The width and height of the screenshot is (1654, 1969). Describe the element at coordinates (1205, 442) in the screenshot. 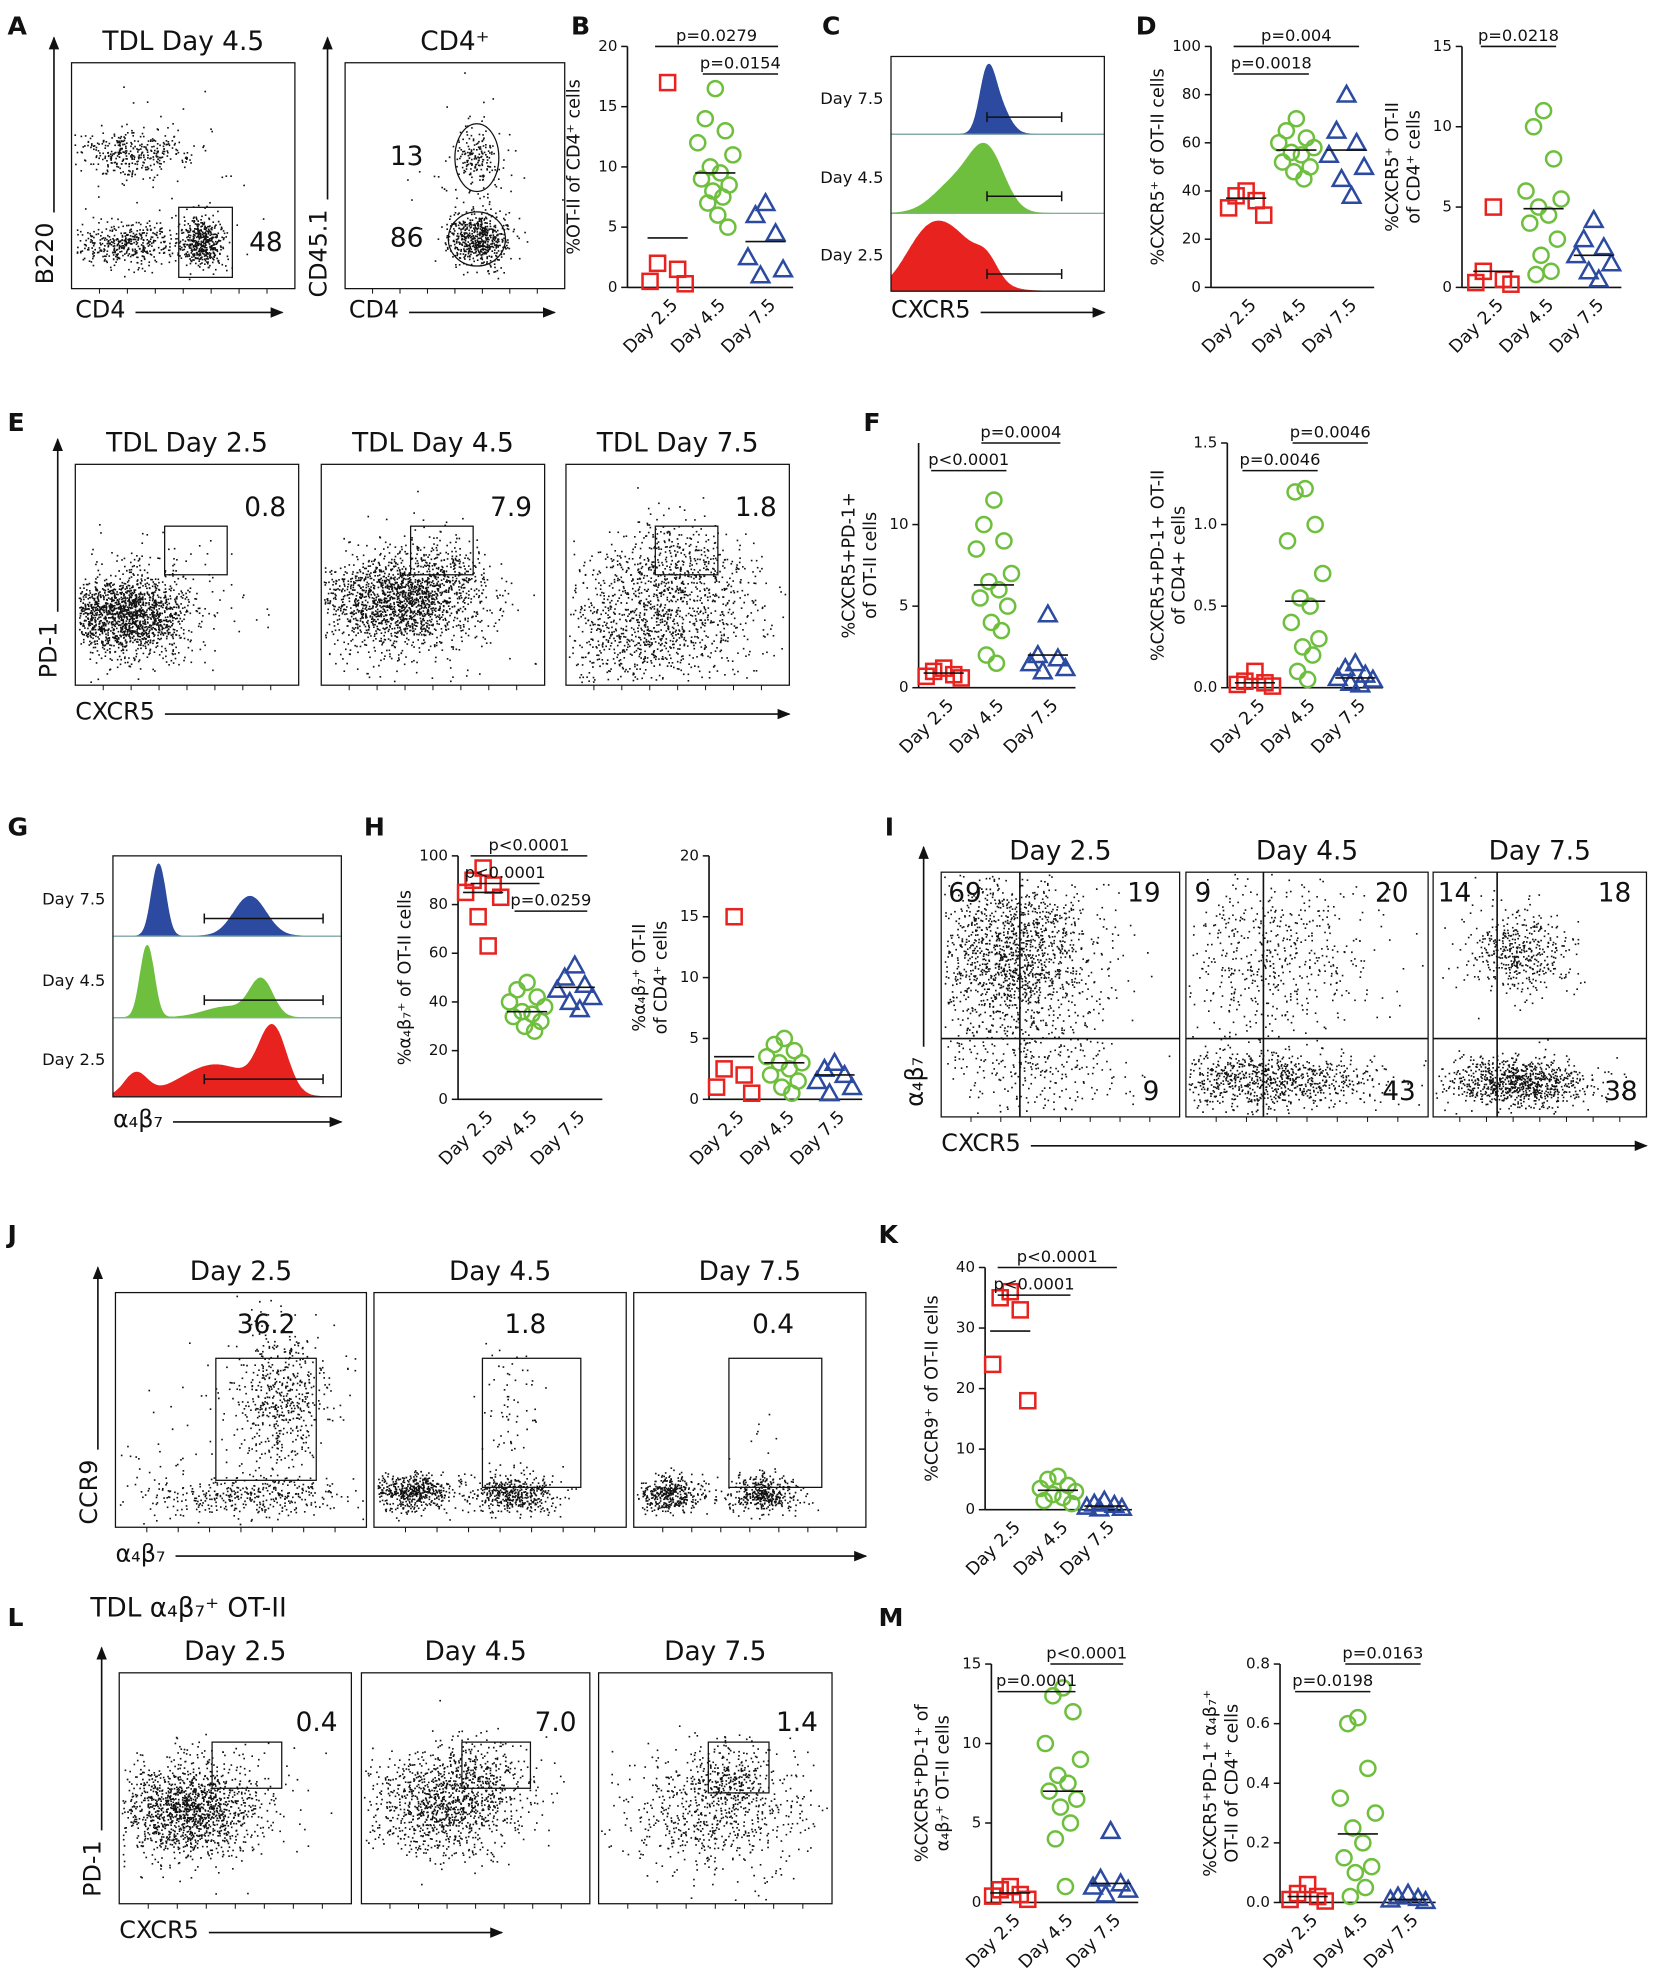

I see `y-tick-label: 1.5` at that location.